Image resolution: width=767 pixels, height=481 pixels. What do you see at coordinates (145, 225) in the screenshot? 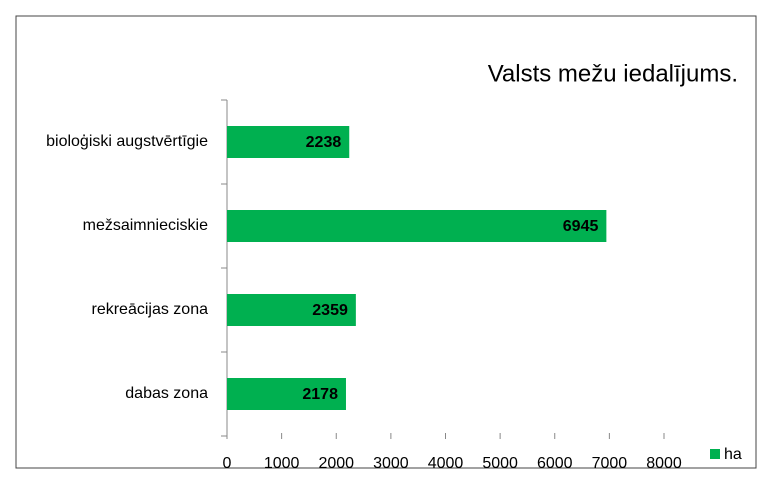
I see `y-tick-label: mežsaimnieciskie` at bounding box center [145, 225].